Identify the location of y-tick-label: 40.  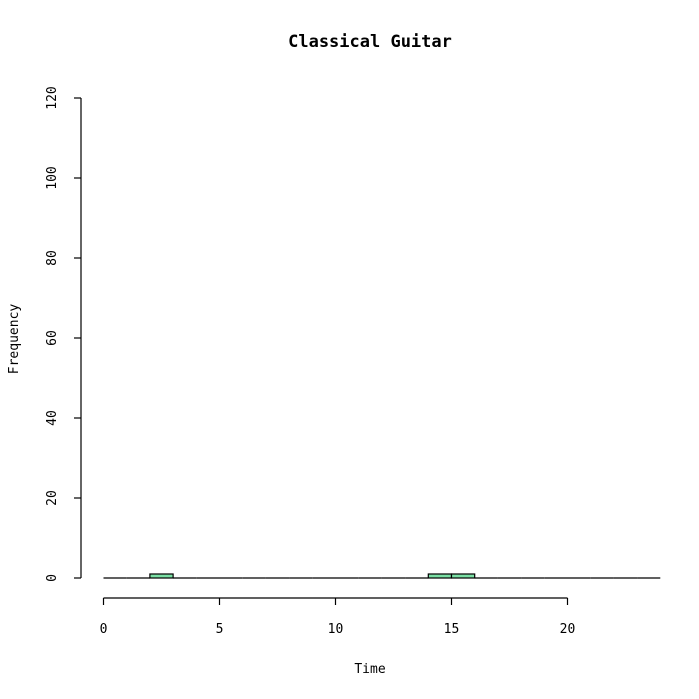
(52, 418).